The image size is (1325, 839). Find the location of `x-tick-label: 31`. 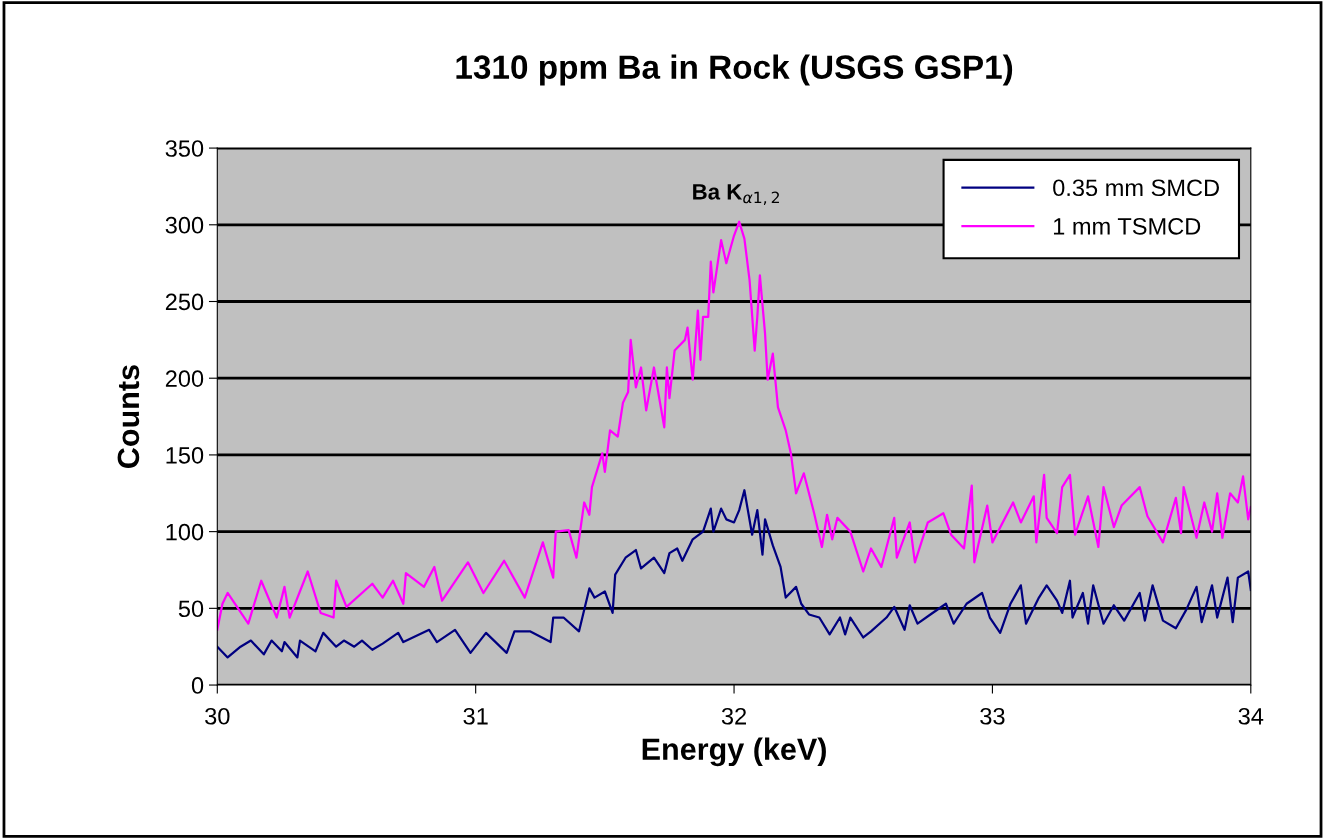

x-tick-label: 31 is located at coordinates (475, 716).